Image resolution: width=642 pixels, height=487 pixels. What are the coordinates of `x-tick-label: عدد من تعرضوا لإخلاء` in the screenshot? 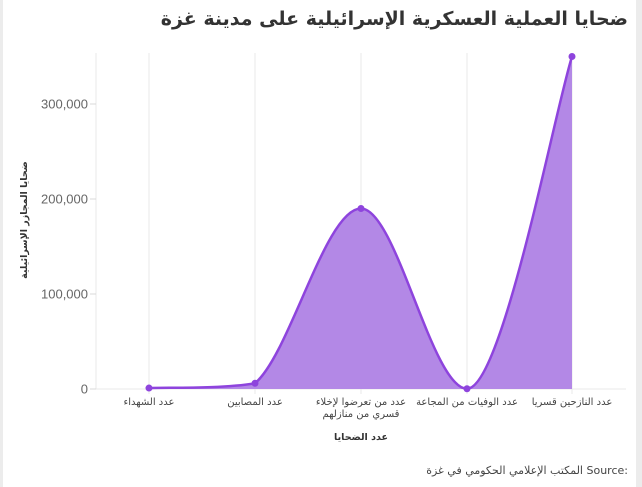 It's located at (361, 402).